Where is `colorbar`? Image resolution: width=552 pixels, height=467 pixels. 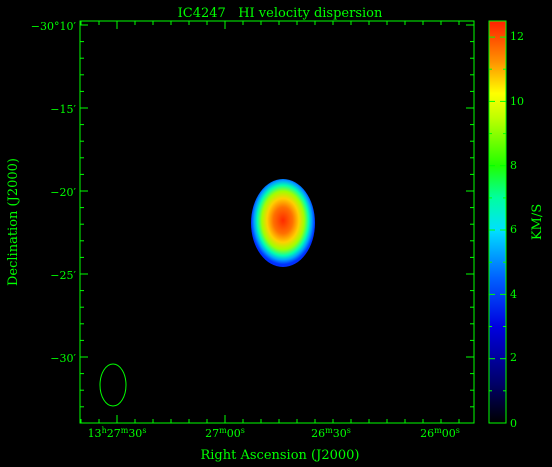 colorbar is located at coordinates (497, 222).